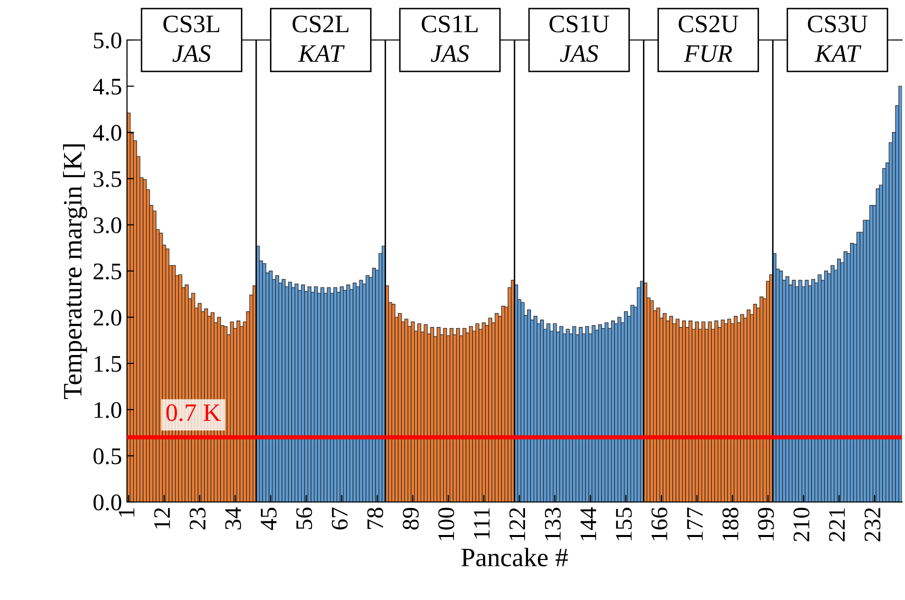  What do you see at coordinates (108, 318) in the screenshot?
I see `y-tick-label: 2.0` at bounding box center [108, 318].